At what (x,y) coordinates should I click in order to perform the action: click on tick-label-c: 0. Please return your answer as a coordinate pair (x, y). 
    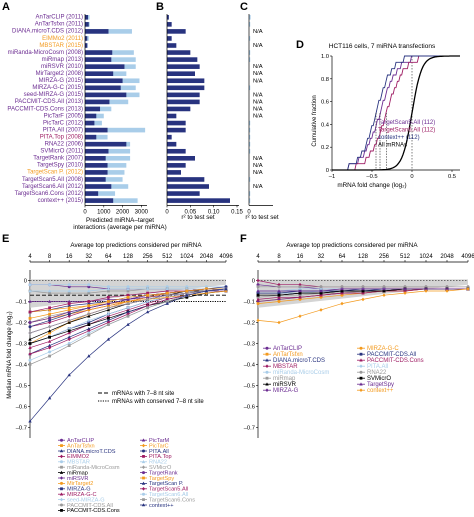
    Looking at the image, I should click on (249, 212).